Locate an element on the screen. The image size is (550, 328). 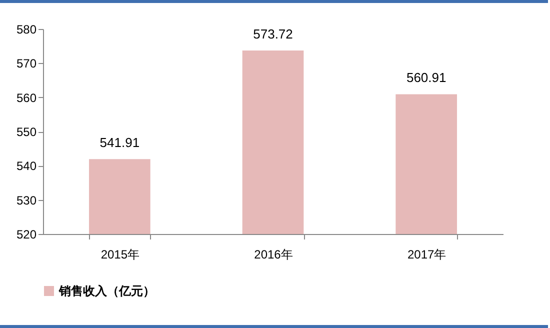
x-tick-label: 2016年 is located at coordinates (273, 255).